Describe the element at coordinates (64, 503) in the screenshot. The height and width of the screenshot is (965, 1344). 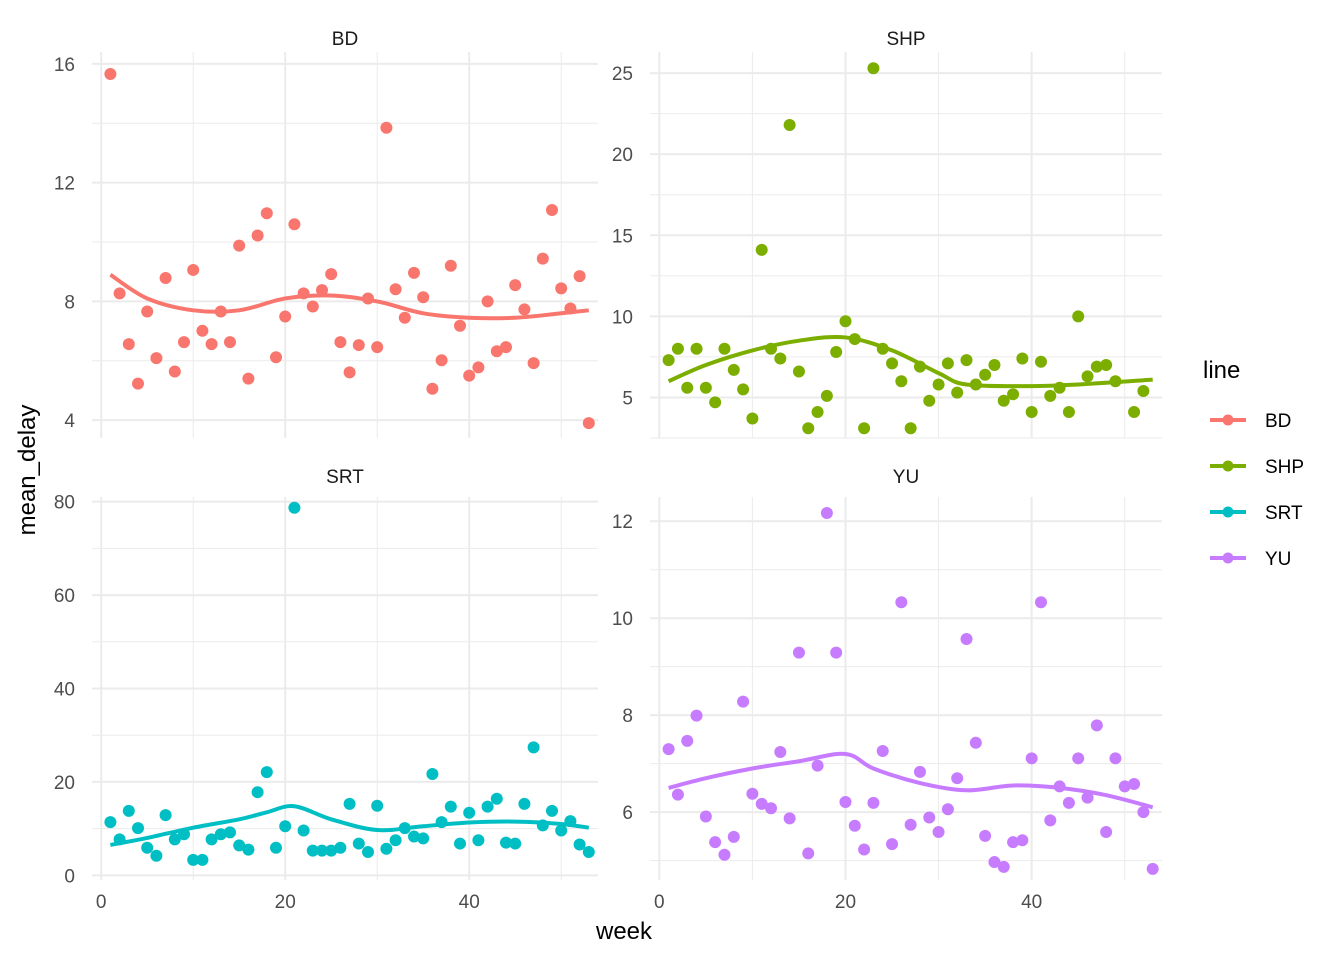
I see `y-tick-label: 80` at that location.